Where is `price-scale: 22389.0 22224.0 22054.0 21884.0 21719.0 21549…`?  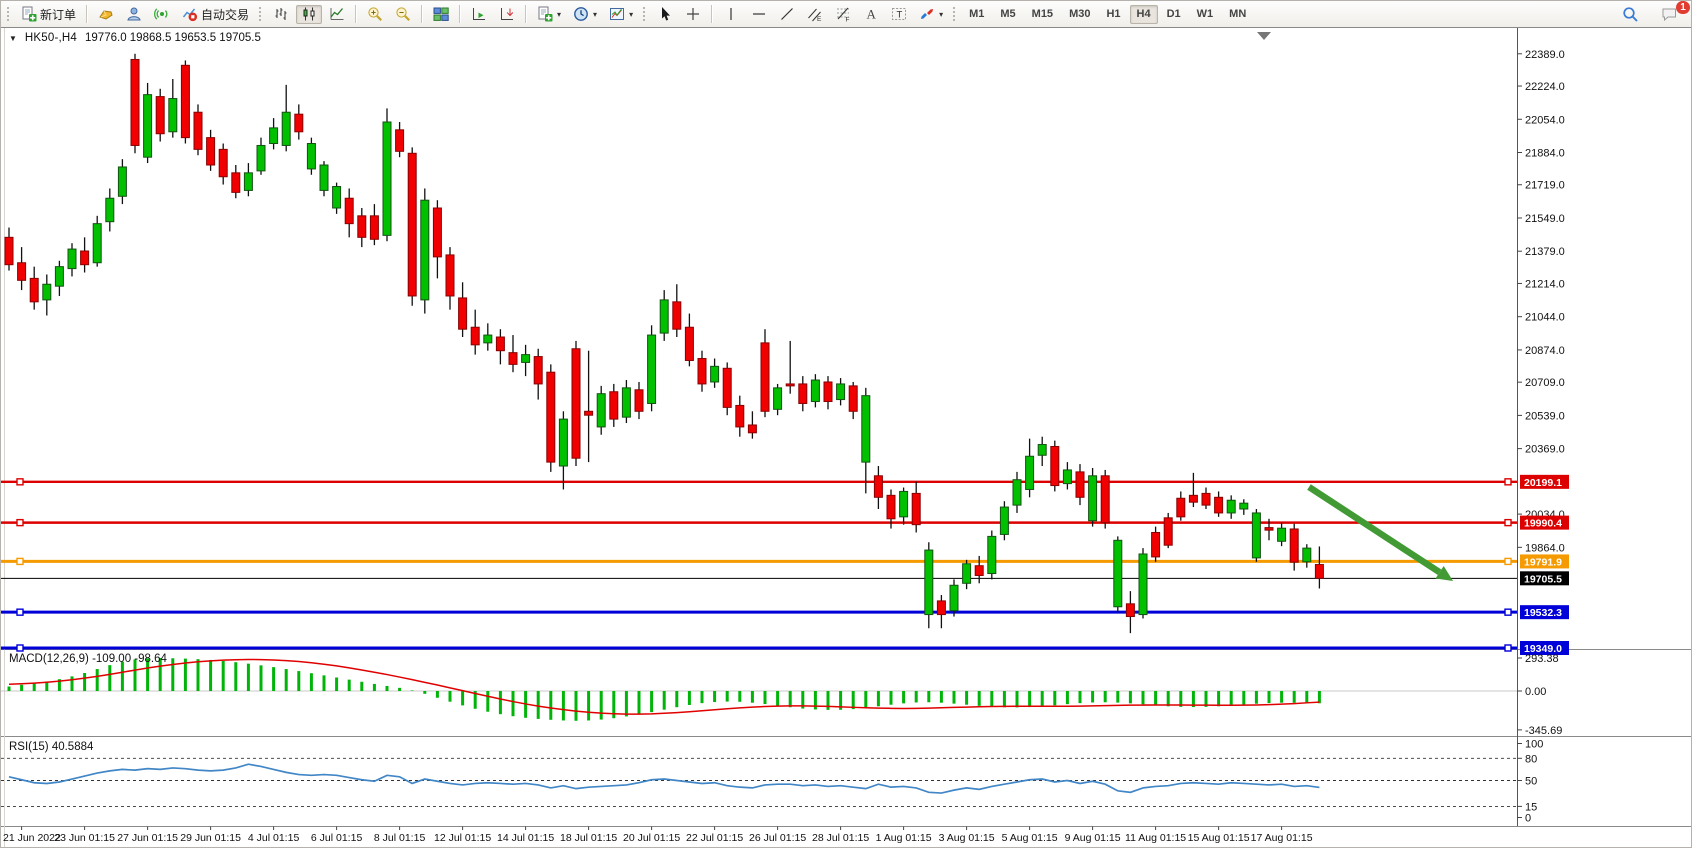
price-scale: 22389.0 22224.0 22054.0 21884.0 21719.0 21549… is located at coordinates (1543, 352).